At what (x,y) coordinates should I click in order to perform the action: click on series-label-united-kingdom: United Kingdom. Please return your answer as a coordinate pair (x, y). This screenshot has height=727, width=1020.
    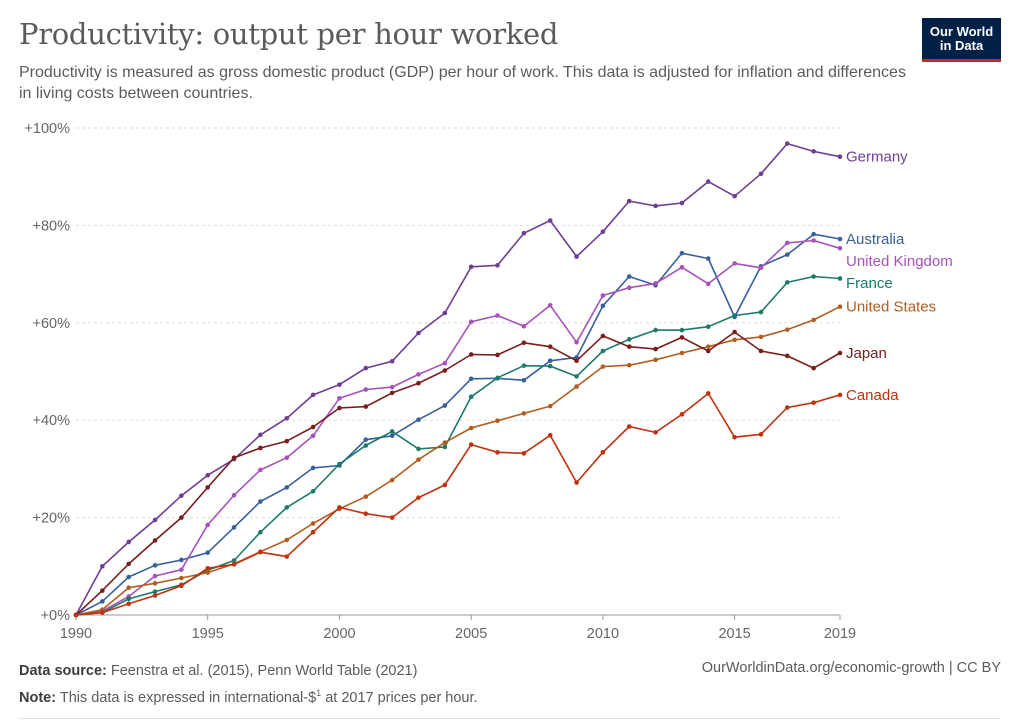
    Looking at the image, I should click on (899, 261).